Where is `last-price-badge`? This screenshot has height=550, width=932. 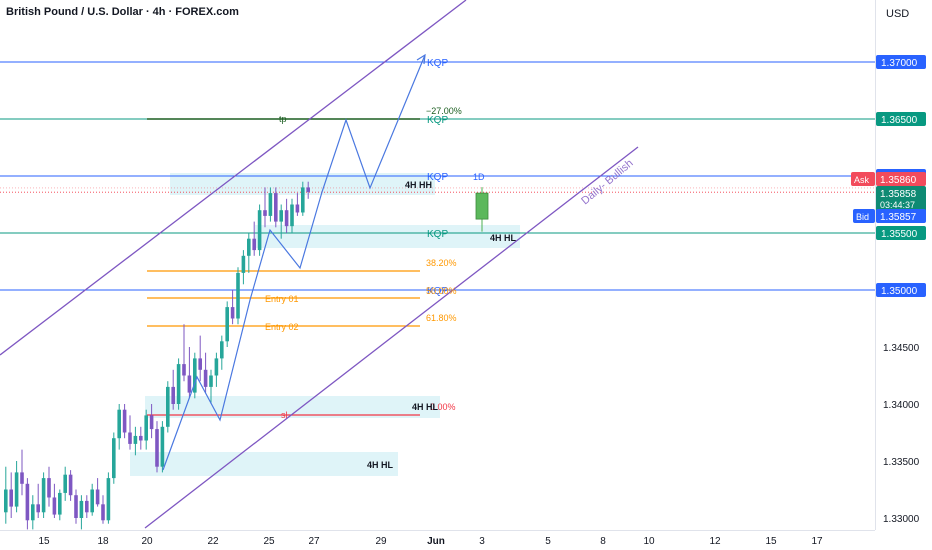 last-price-badge is located at coordinates (901, 199).